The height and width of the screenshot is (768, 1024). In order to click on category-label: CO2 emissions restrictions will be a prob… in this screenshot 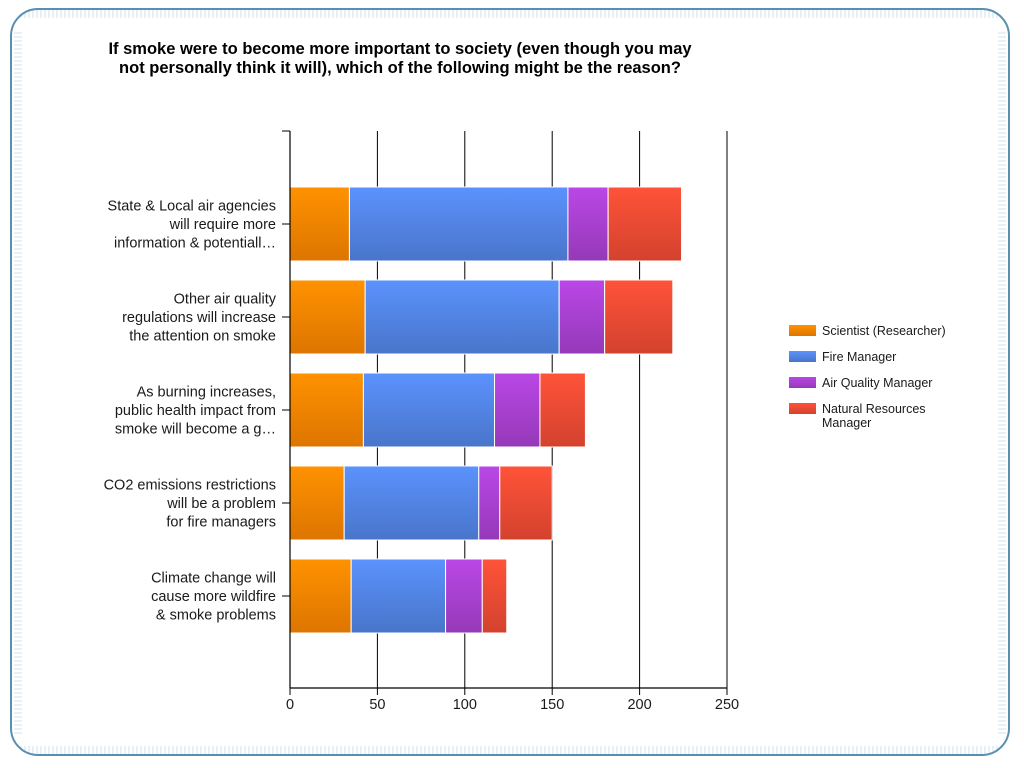, I will do `click(190, 504)`.